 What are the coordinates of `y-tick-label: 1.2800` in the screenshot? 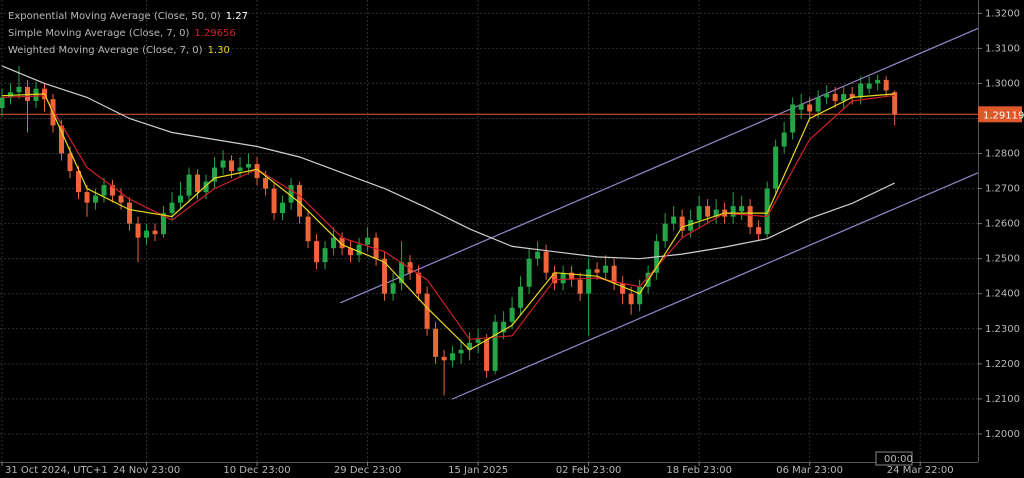 It's located at (1002, 154).